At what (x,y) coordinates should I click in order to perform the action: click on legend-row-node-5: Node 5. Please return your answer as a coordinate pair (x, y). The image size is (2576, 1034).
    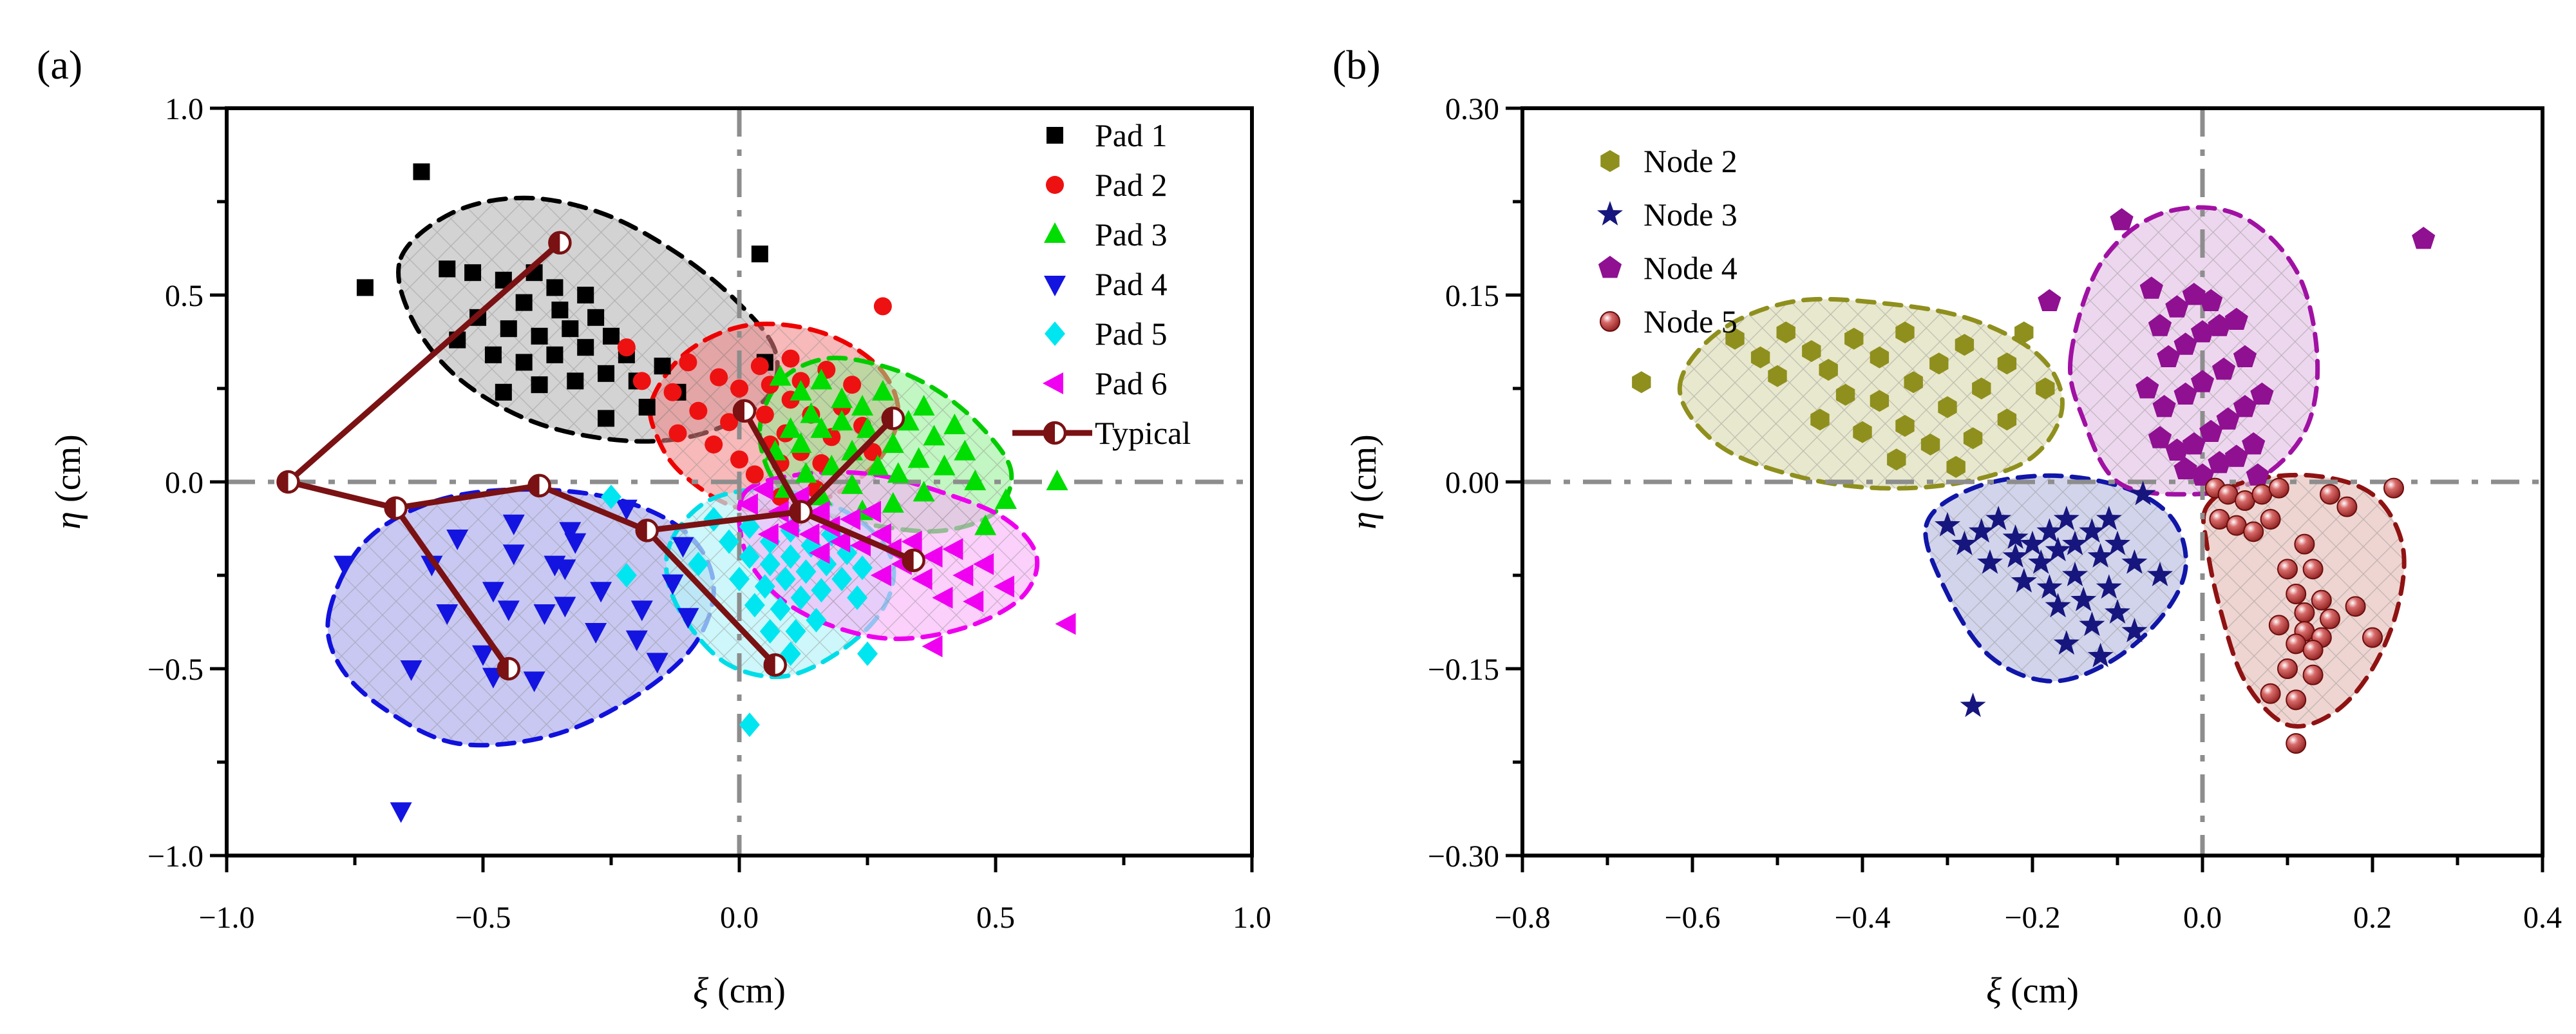
    Looking at the image, I should click on (1669, 321).